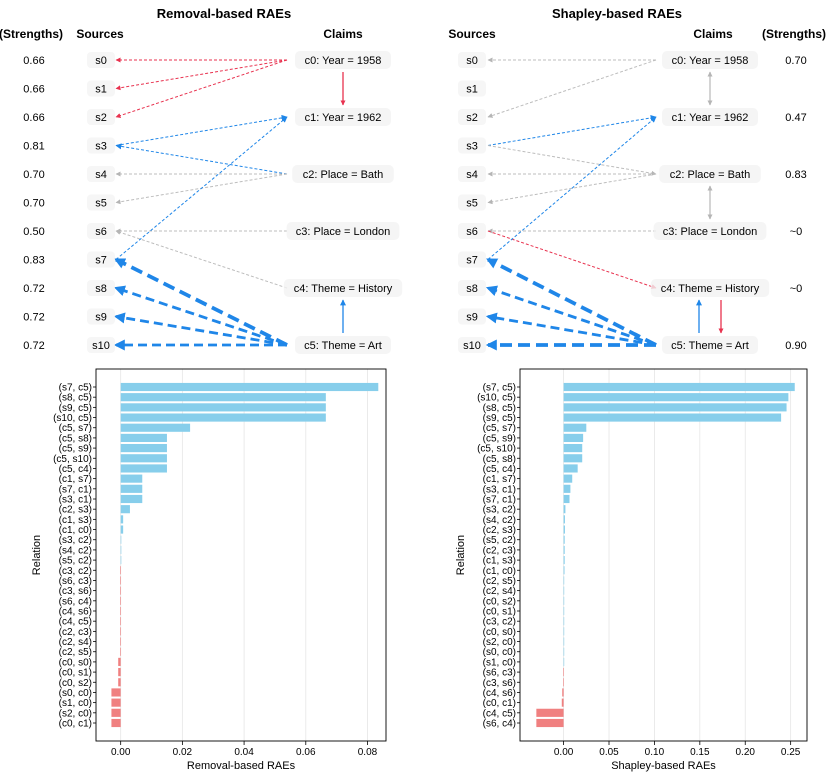  What do you see at coordinates (75, 479) in the screenshot?
I see `category-label: (c1, s7)` at bounding box center [75, 479].